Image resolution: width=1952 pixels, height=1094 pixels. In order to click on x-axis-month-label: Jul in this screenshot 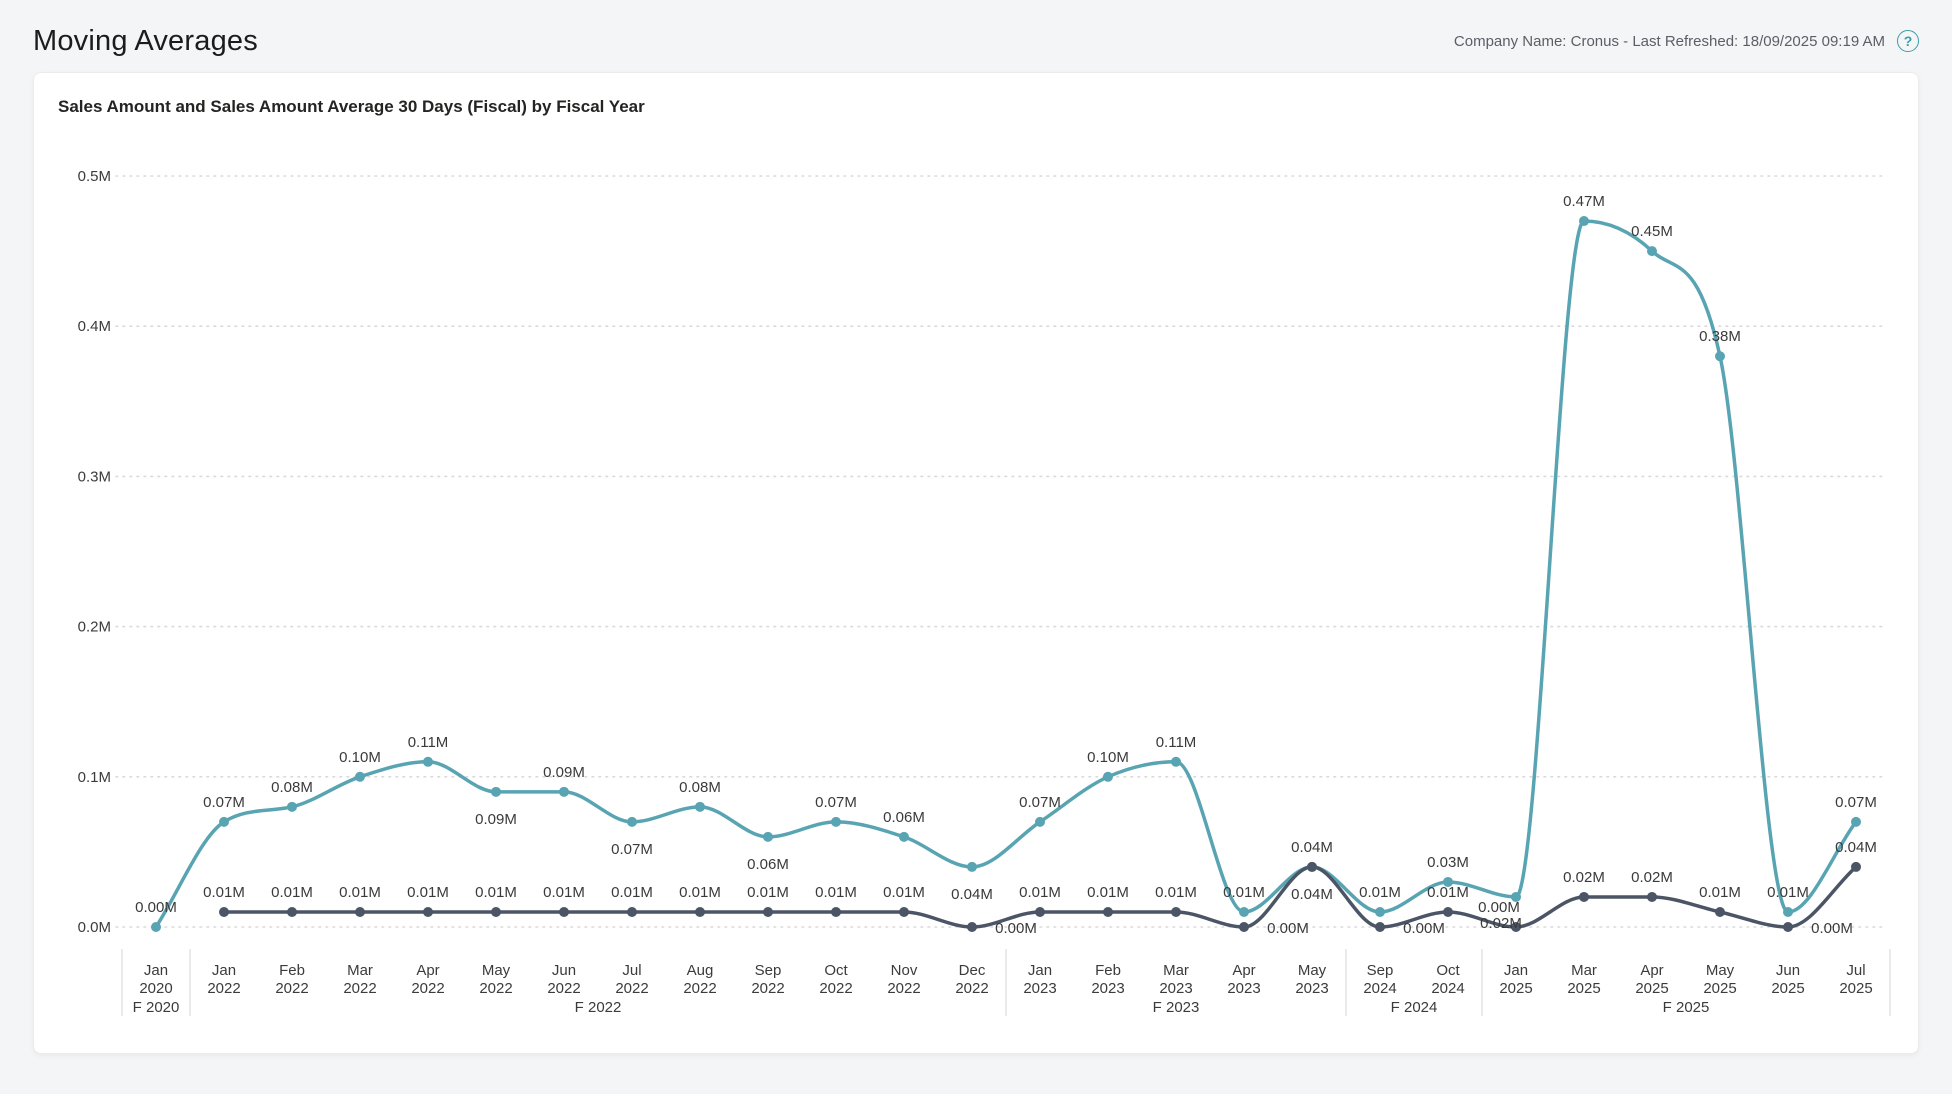, I will do `click(1855, 970)`.